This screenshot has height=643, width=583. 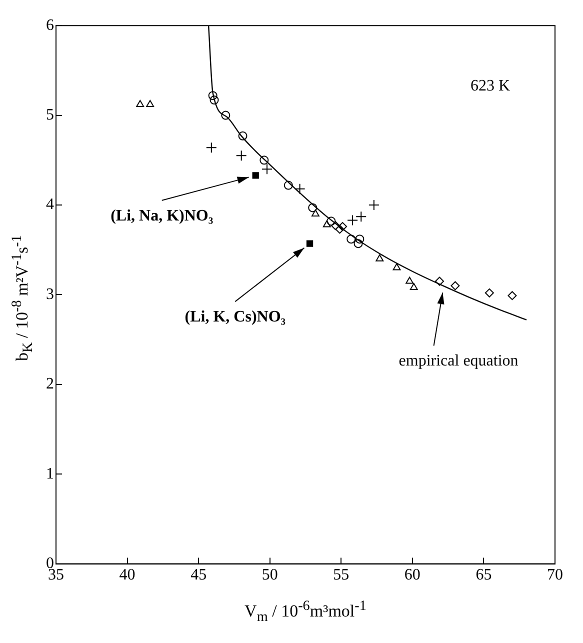 What do you see at coordinates (490, 86) in the screenshot?
I see `annotation: 623 K` at bounding box center [490, 86].